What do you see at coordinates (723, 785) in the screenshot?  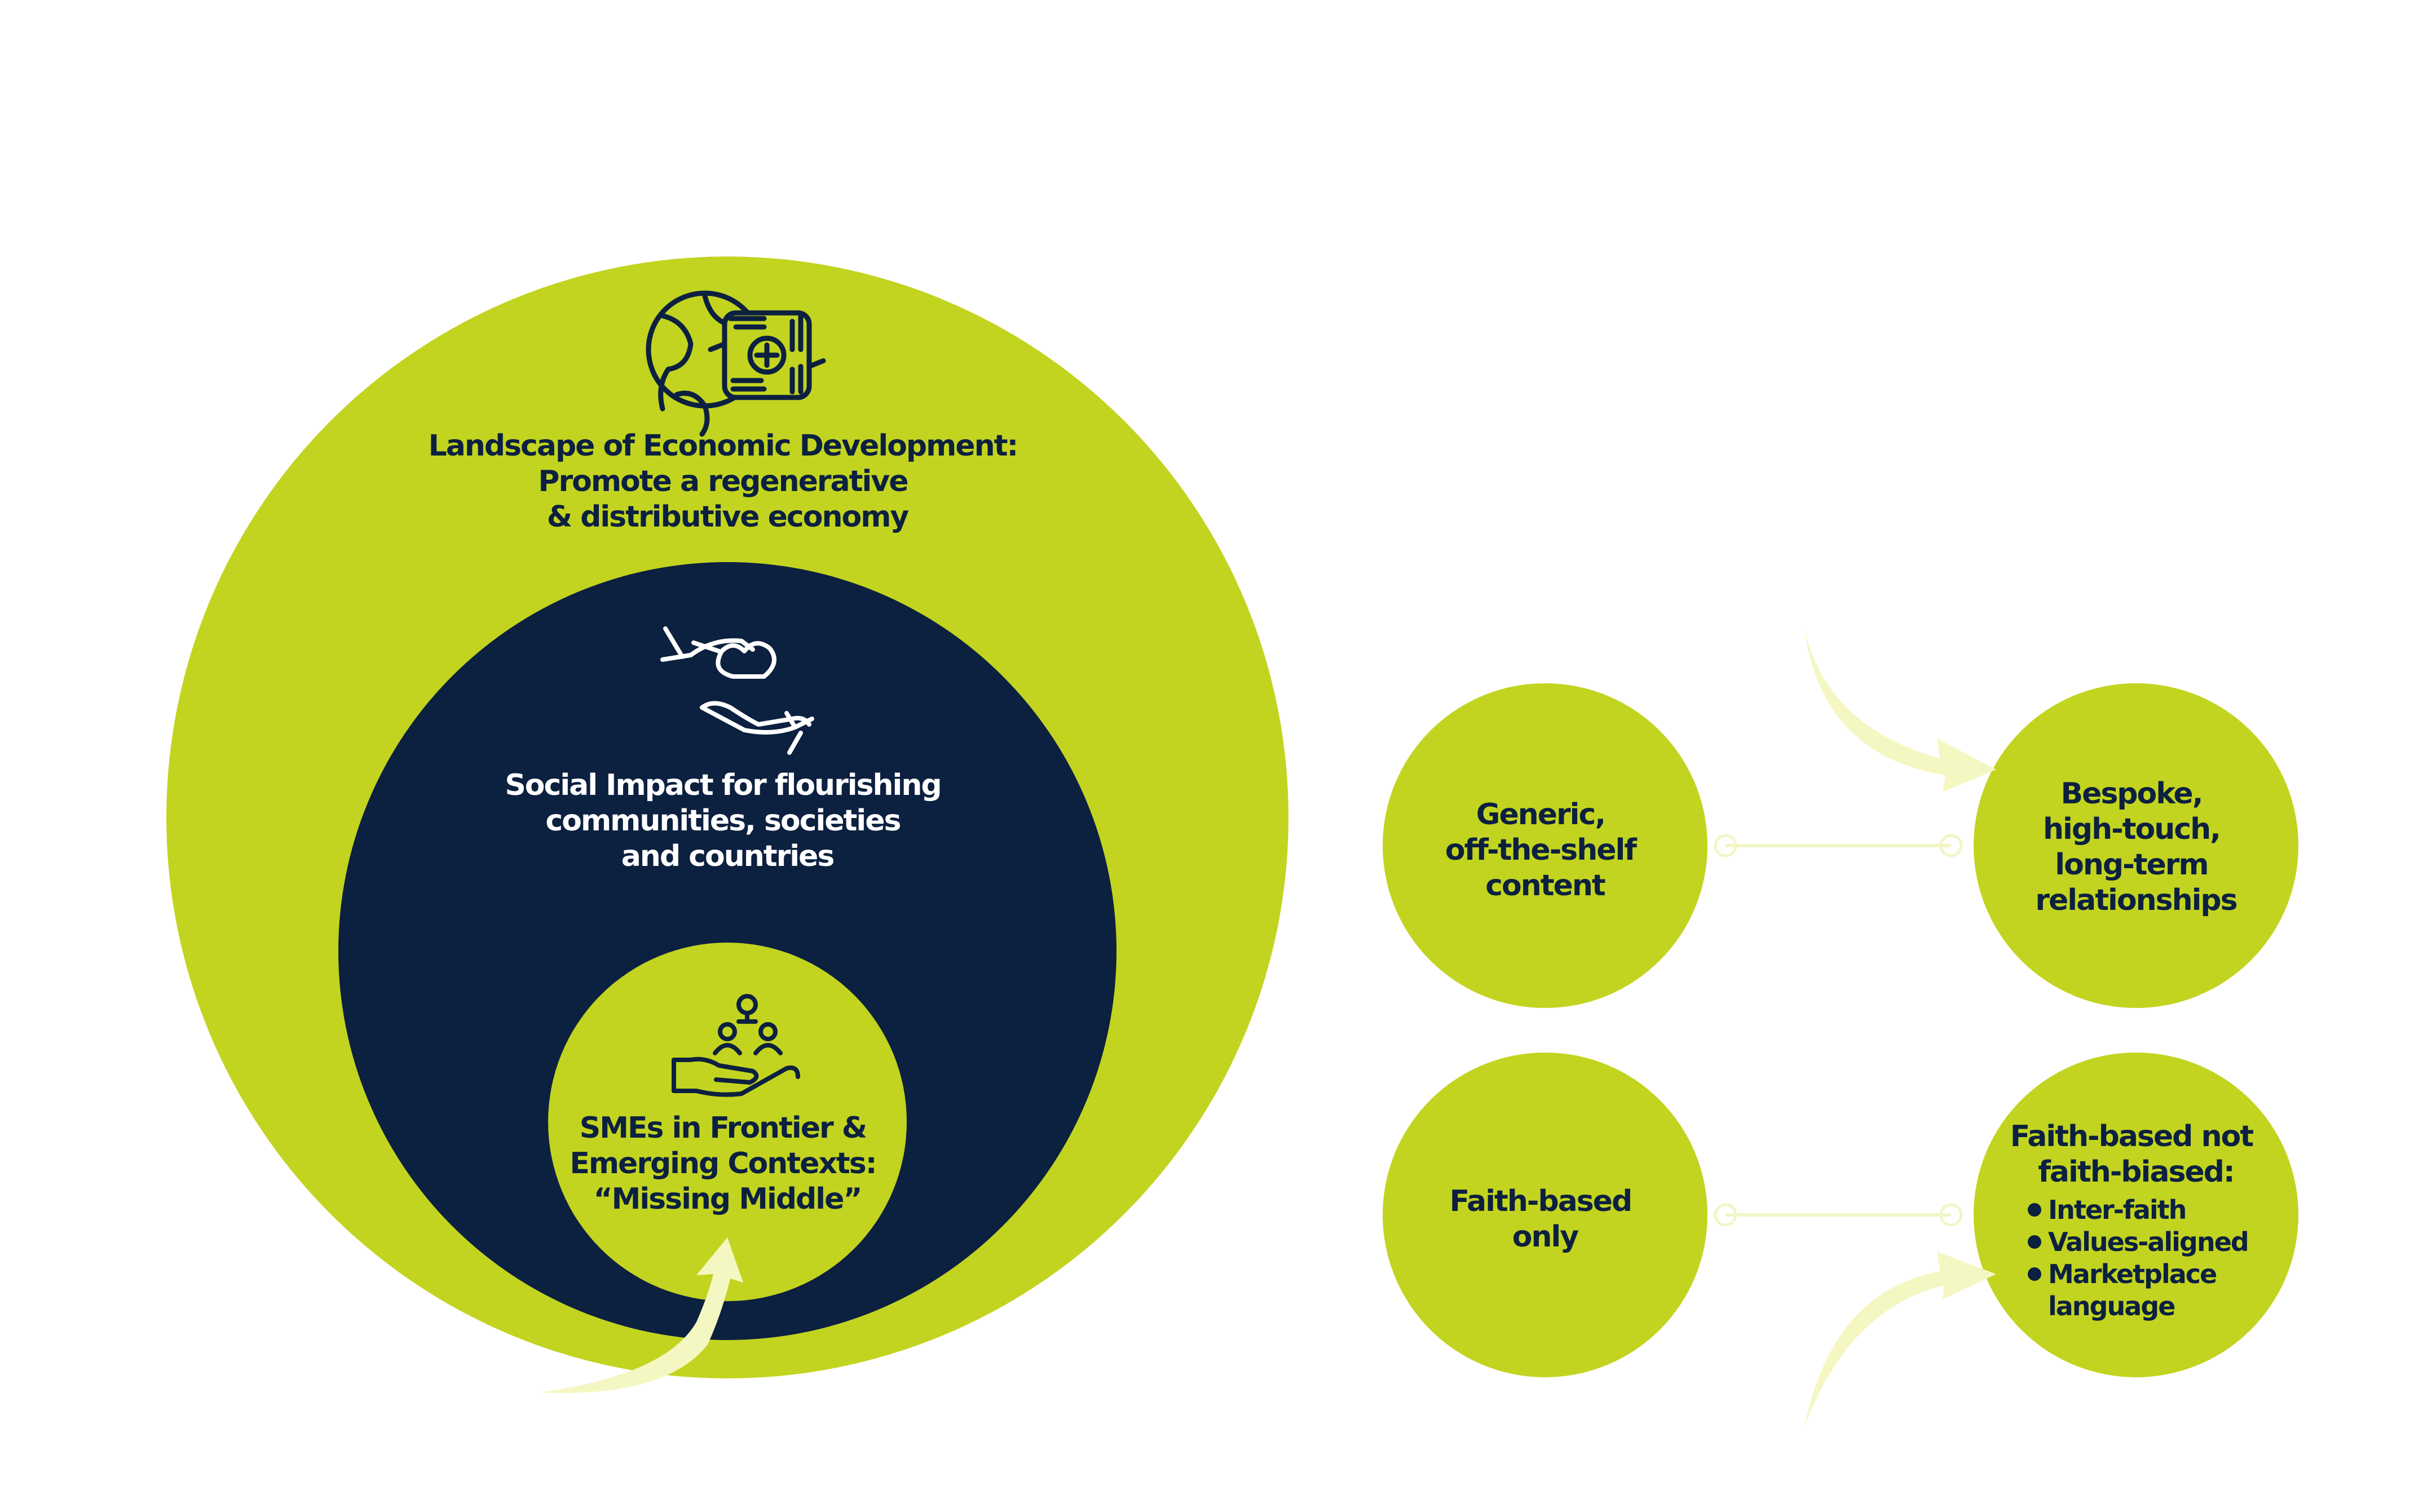 I see `middle-label-line-1: Social Impact for flourishing` at bounding box center [723, 785].